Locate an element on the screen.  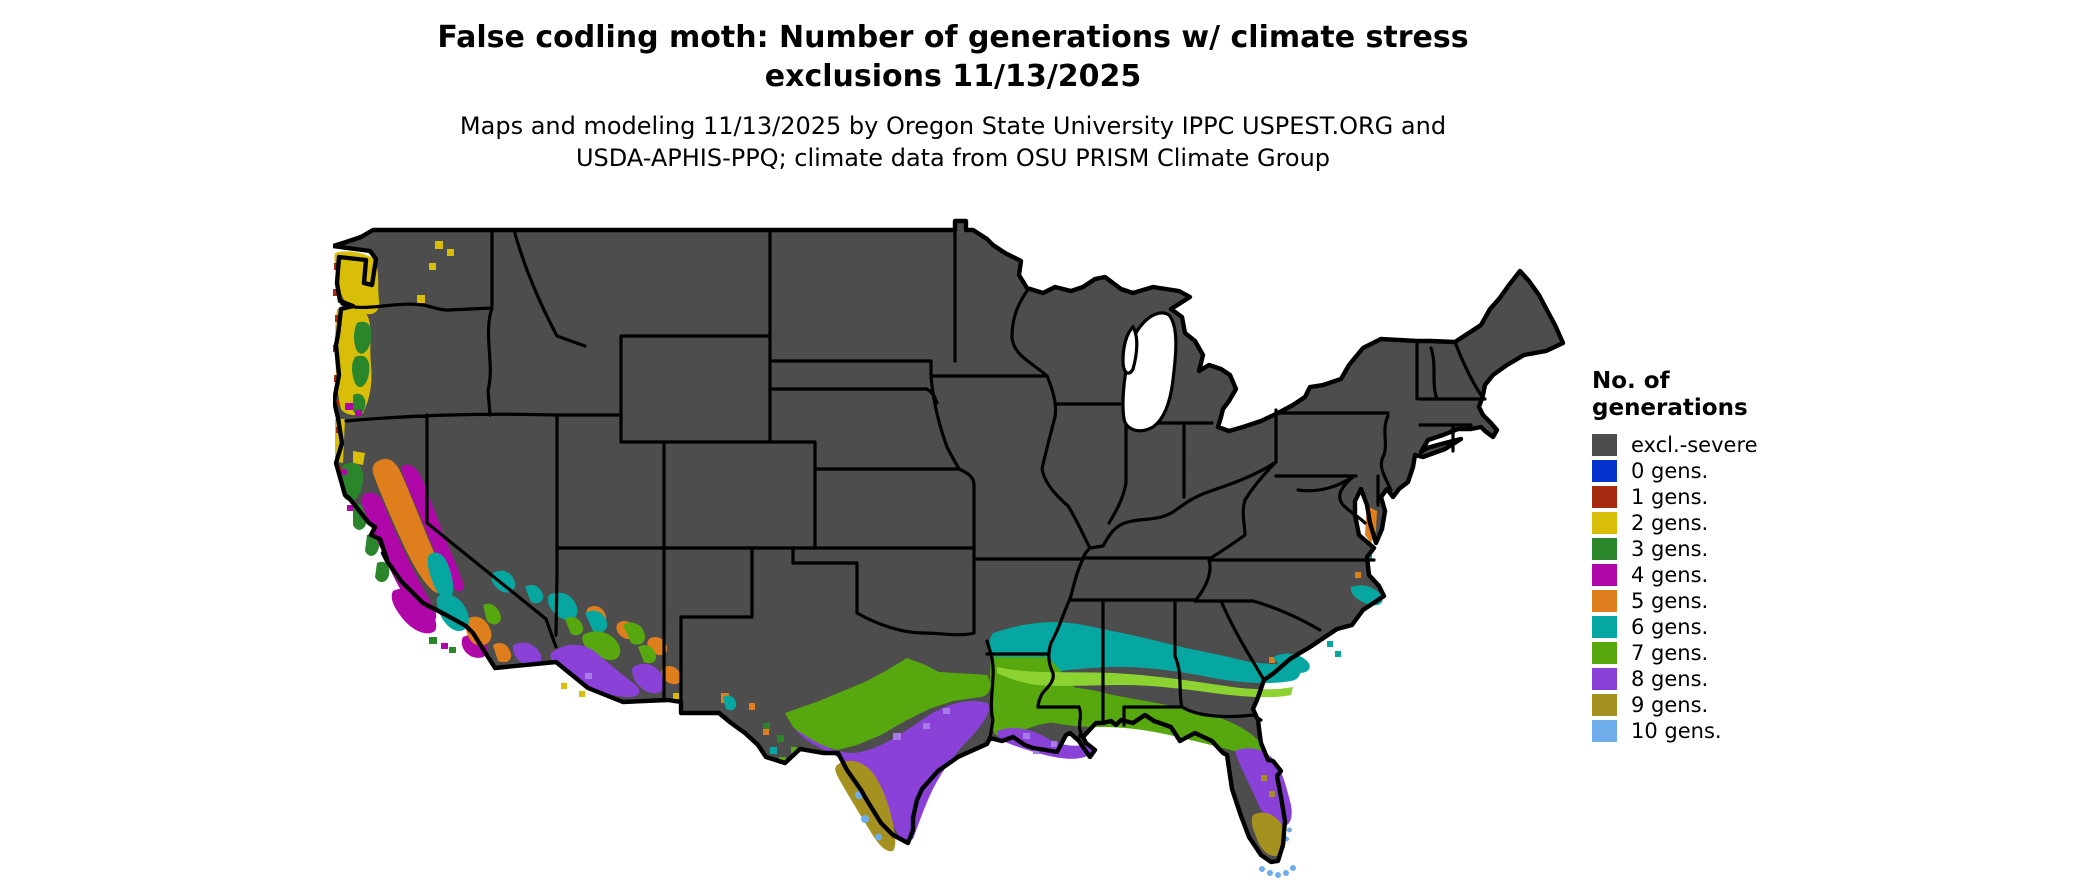
legend-label-9-gens: 9 gens. is located at coordinates (1670, 705).